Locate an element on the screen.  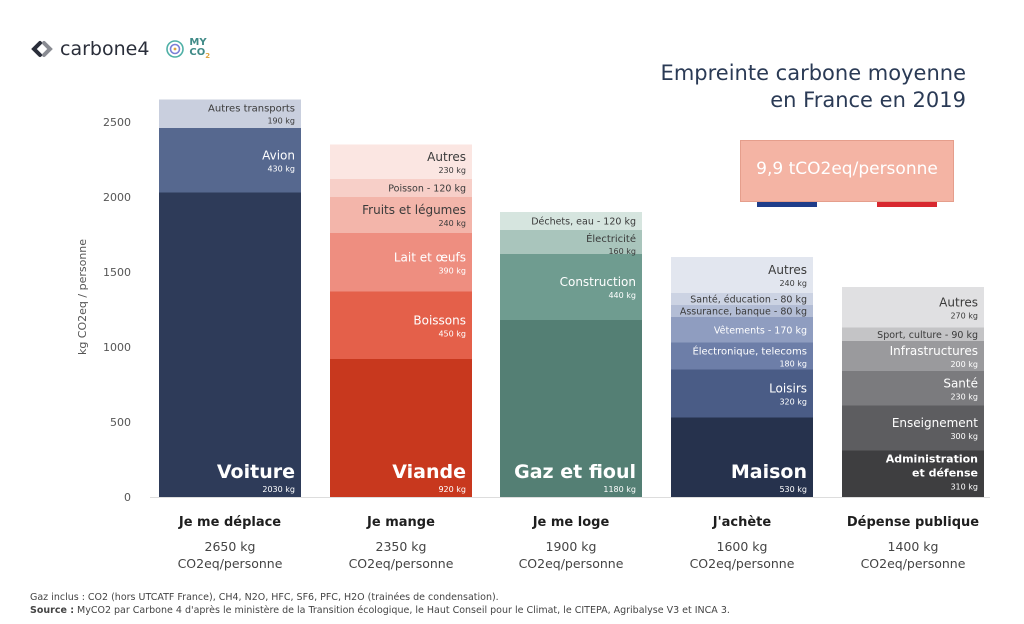
segment-label: Construction is located at coordinates (598, 282).